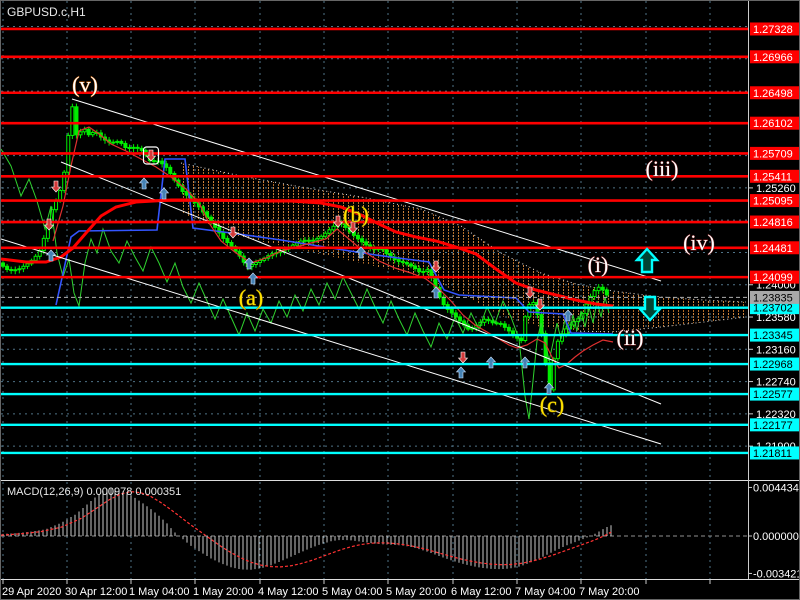  I want to click on wave-label-v: (v), so click(85, 85).